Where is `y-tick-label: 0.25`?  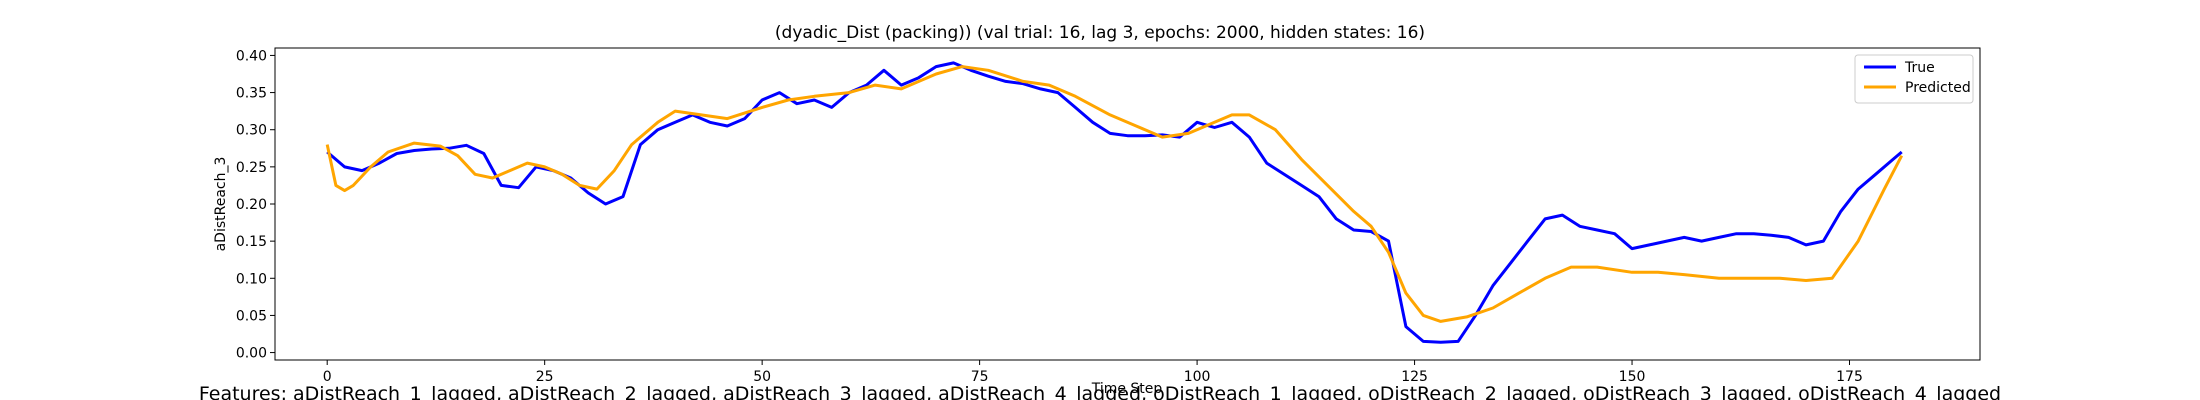 y-tick-label: 0.25 is located at coordinates (251, 168).